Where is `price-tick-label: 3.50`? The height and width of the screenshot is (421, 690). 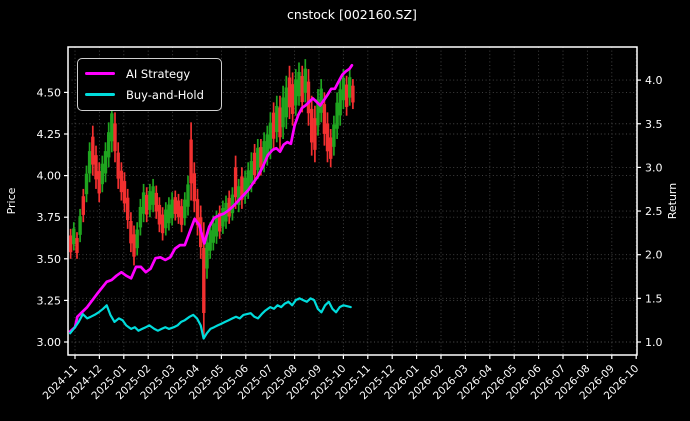
price-tick-label: 3.50 is located at coordinates (49, 259).